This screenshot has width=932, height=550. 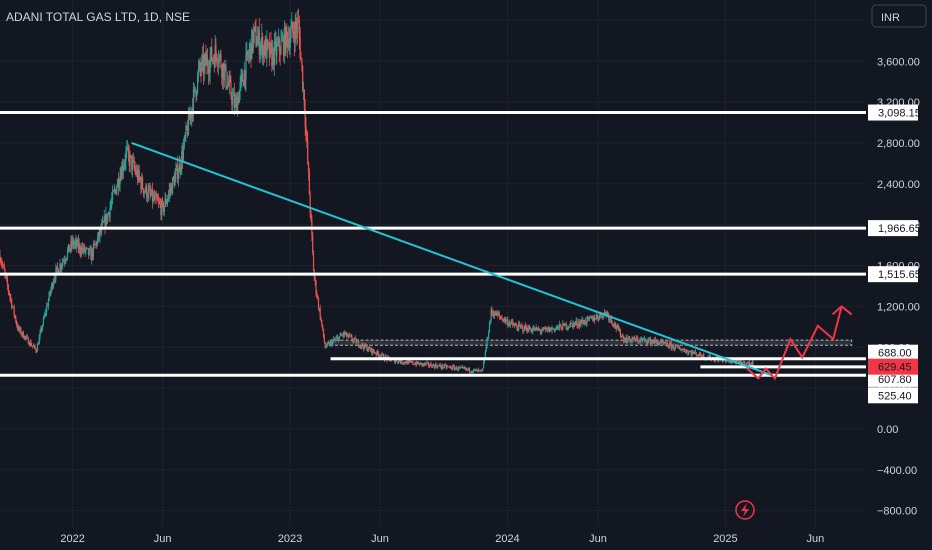 I want to click on currency-button: INR, so click(x=899, y=16).